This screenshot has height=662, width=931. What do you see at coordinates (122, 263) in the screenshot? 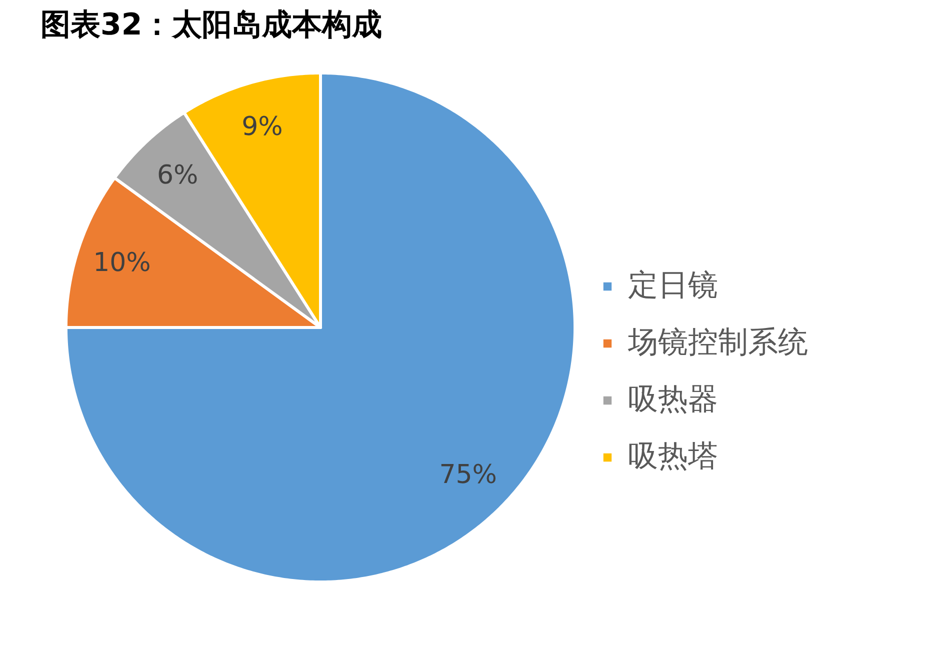
I see `data-label: 10%` at bounding box center [122, 263].